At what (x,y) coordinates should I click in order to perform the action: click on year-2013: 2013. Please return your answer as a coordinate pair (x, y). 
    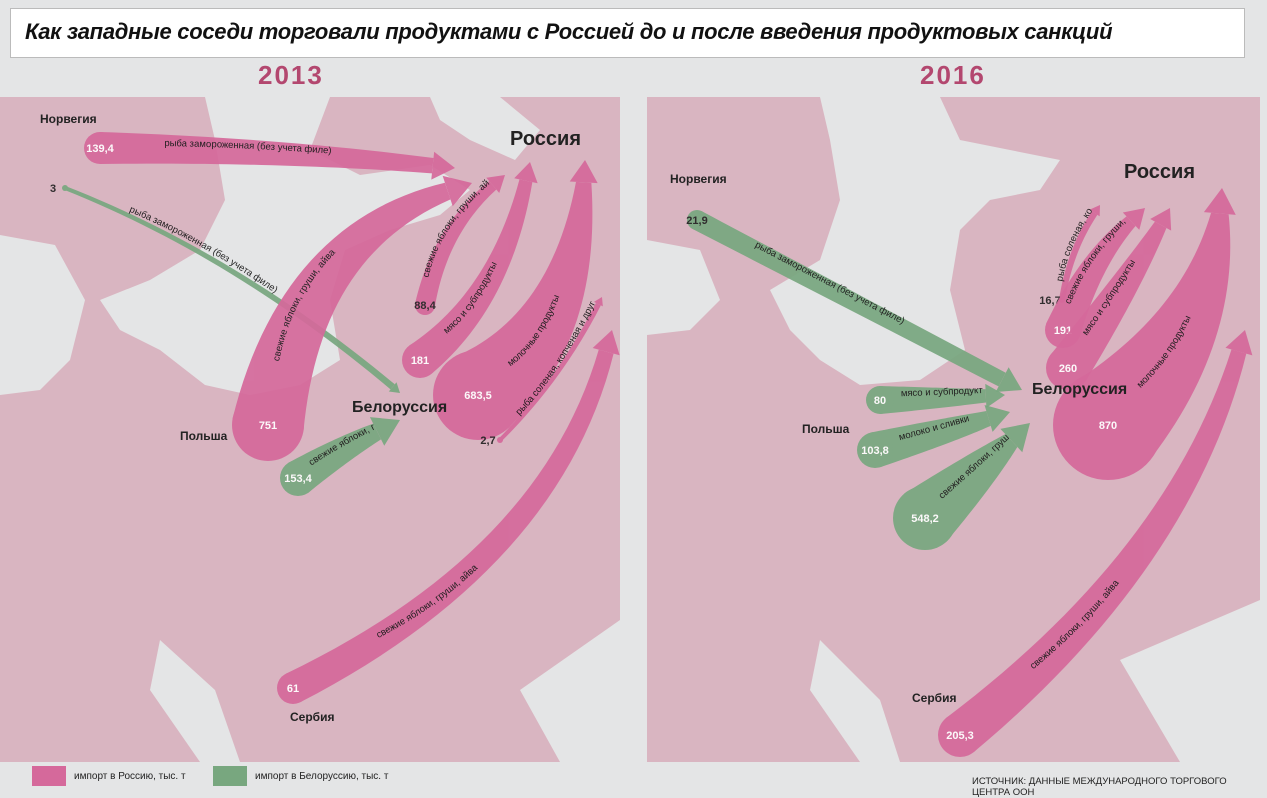
    Looking at the image, I should click on (291, 75).